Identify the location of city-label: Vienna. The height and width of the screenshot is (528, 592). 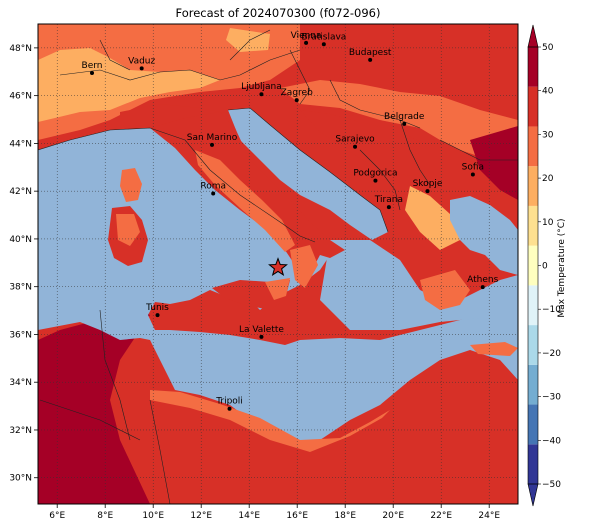
(306, 36).